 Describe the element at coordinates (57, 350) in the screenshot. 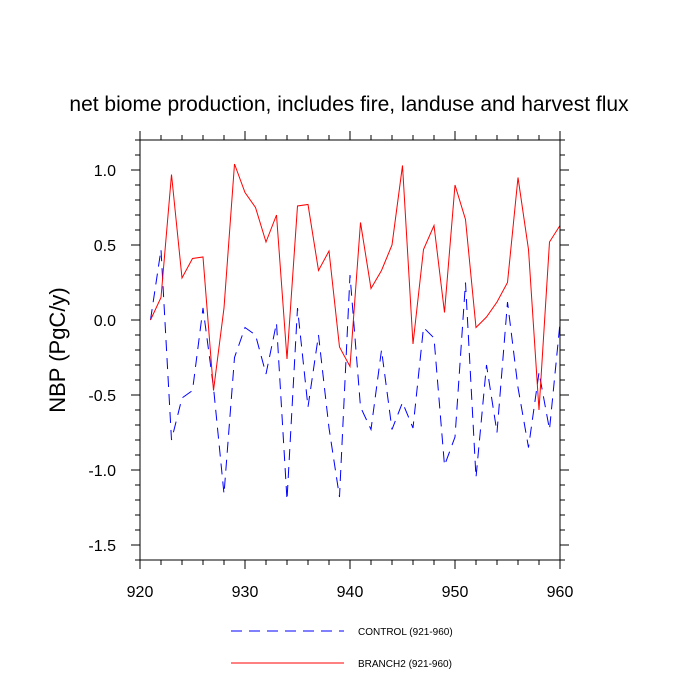

I see `y-axis-label: NBP (PgC/y)` at that location.